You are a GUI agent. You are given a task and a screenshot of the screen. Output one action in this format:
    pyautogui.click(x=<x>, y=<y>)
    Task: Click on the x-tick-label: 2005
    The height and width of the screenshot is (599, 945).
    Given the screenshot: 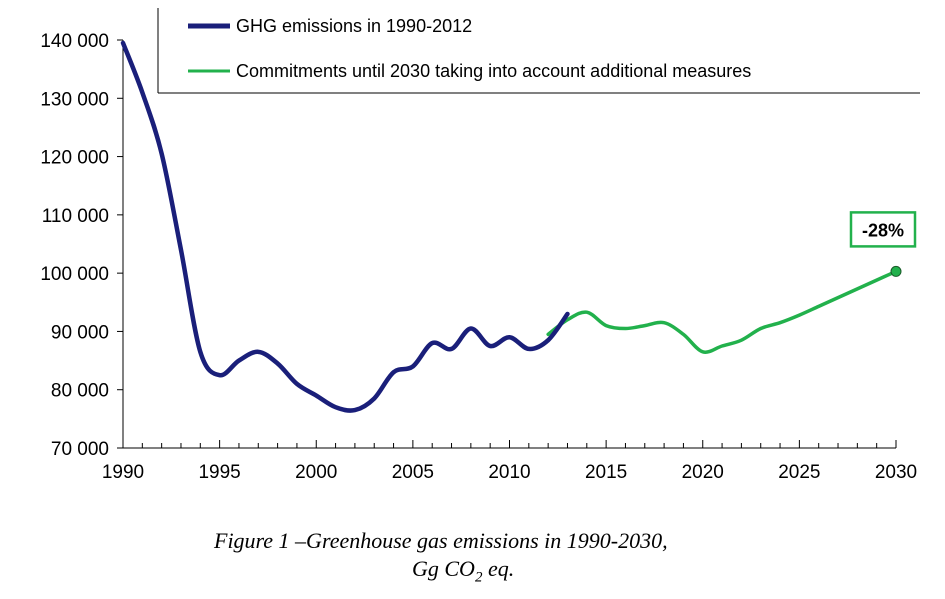 What is the action you would take?
    pyautogui.click(x=413, y=472)
    